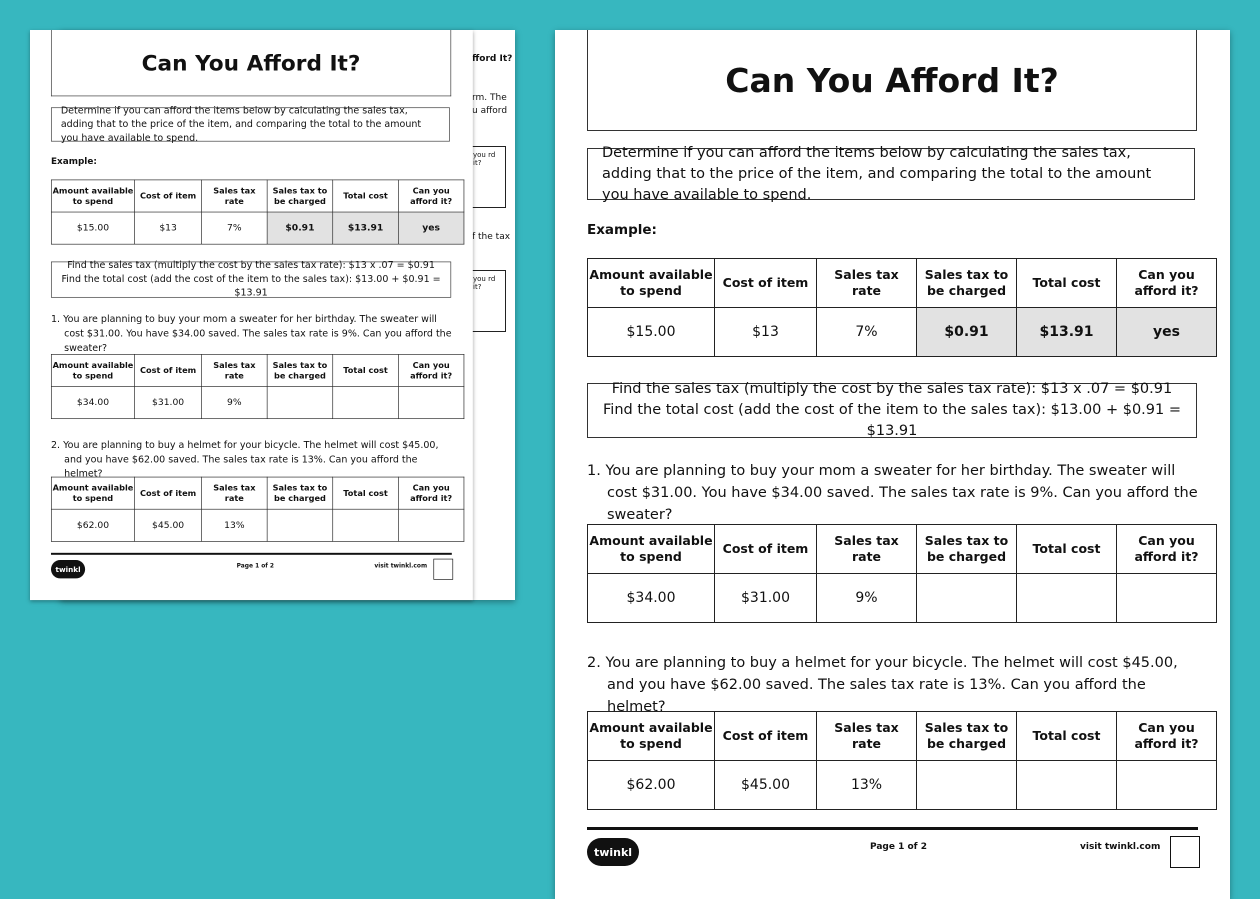  Describe the element at coordinates (765, 785) in the screenshot. I see `table-cell: $45.00` at that location.